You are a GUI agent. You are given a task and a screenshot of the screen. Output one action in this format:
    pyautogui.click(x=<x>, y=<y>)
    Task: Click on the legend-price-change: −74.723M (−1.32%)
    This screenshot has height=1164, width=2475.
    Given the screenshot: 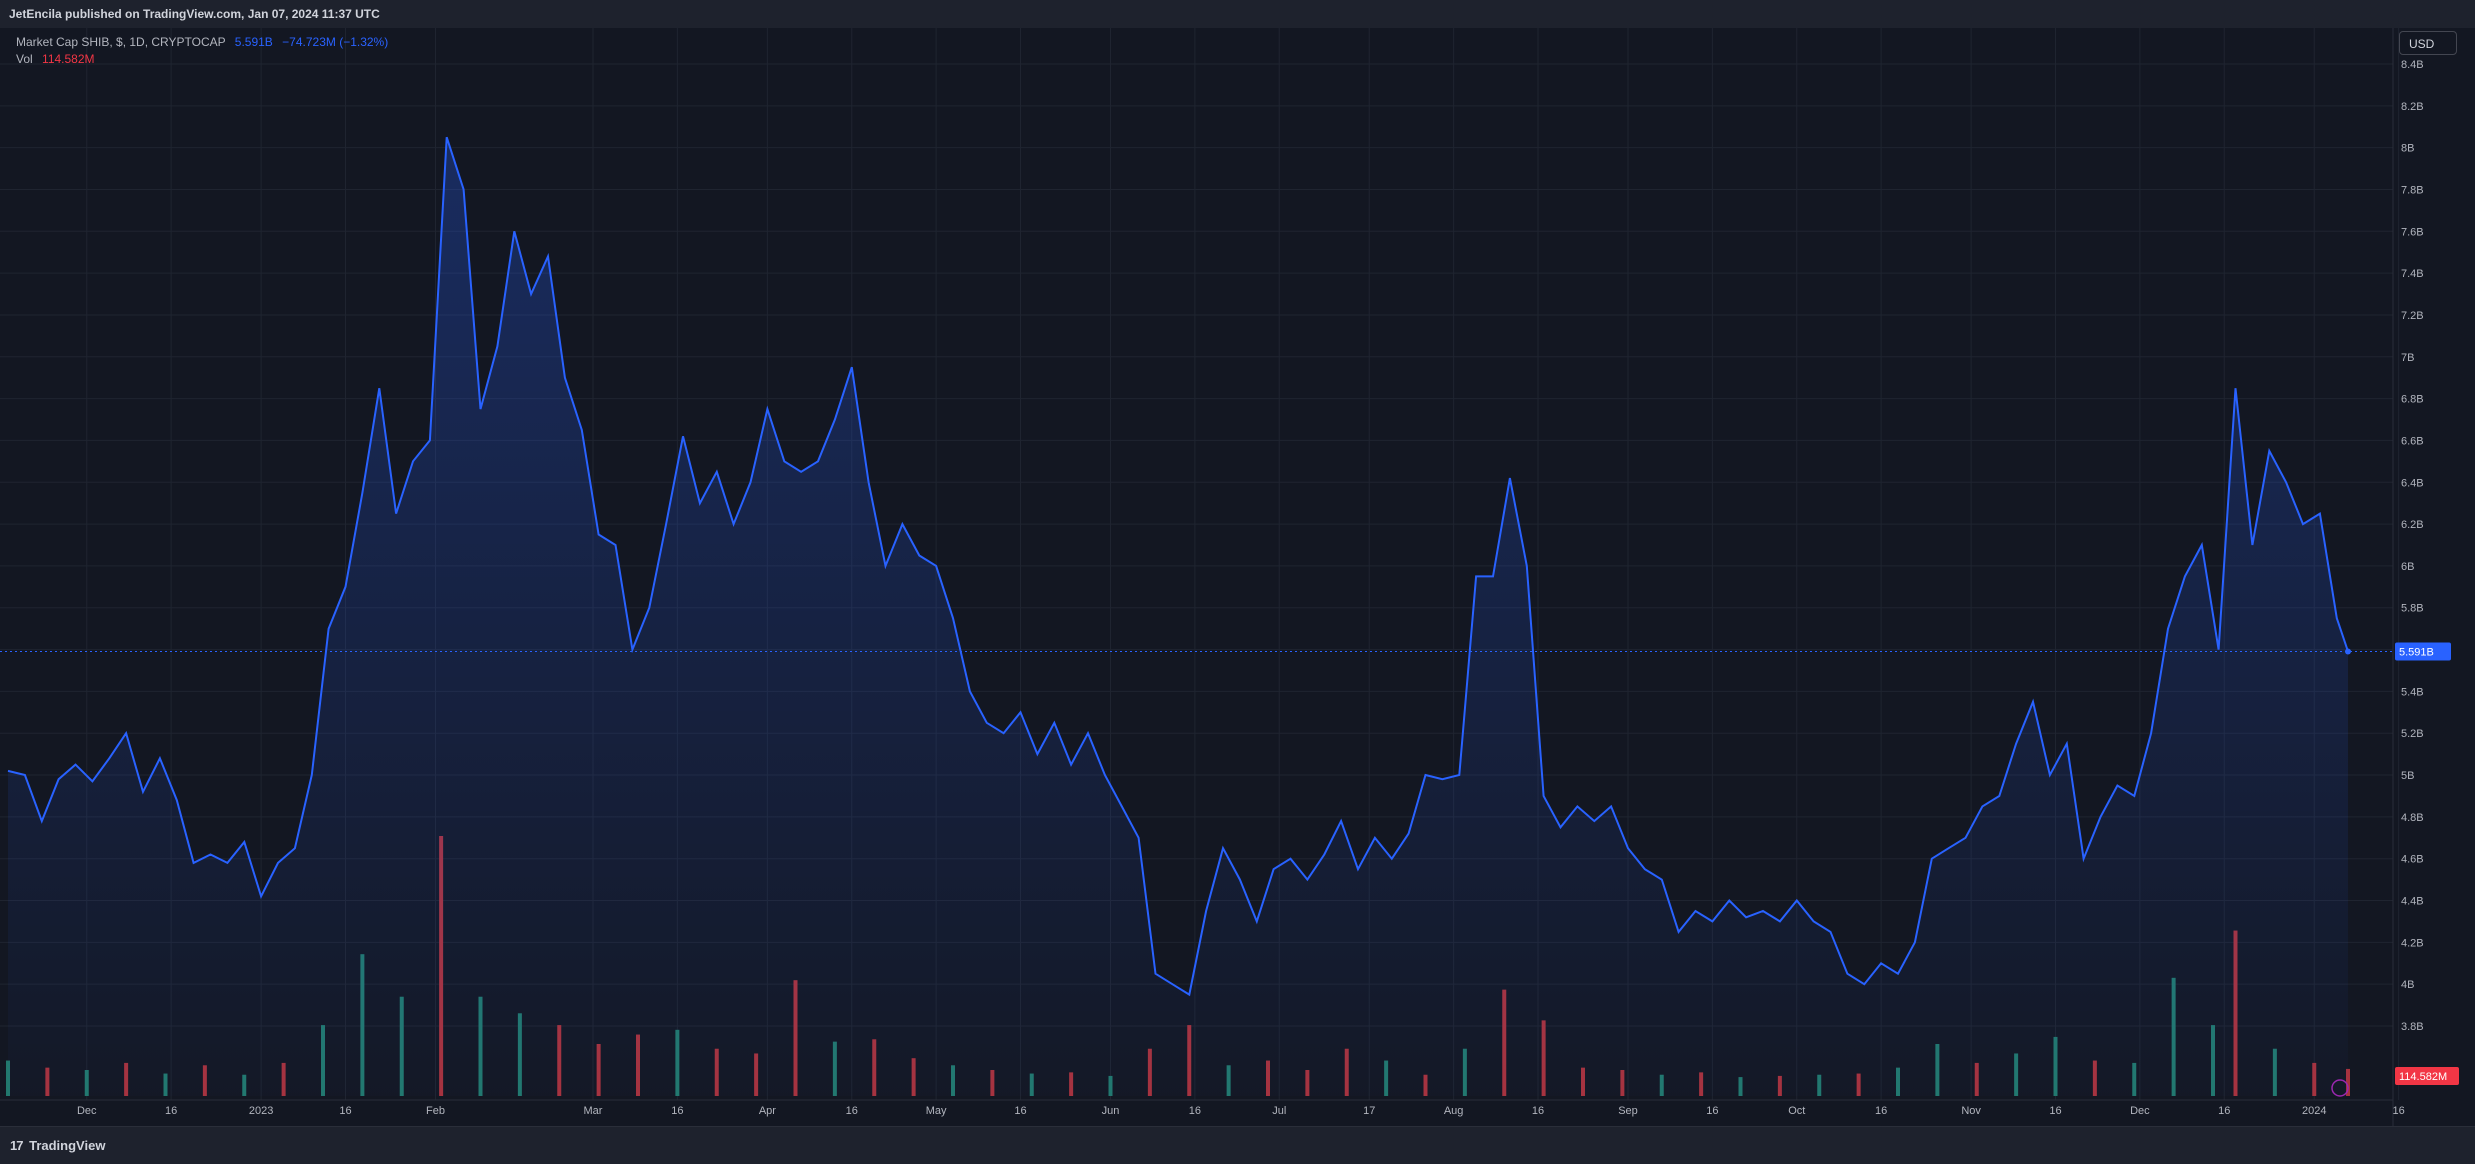 What is the action you would take?
    pyautogui.click(x=335, y=42)
    